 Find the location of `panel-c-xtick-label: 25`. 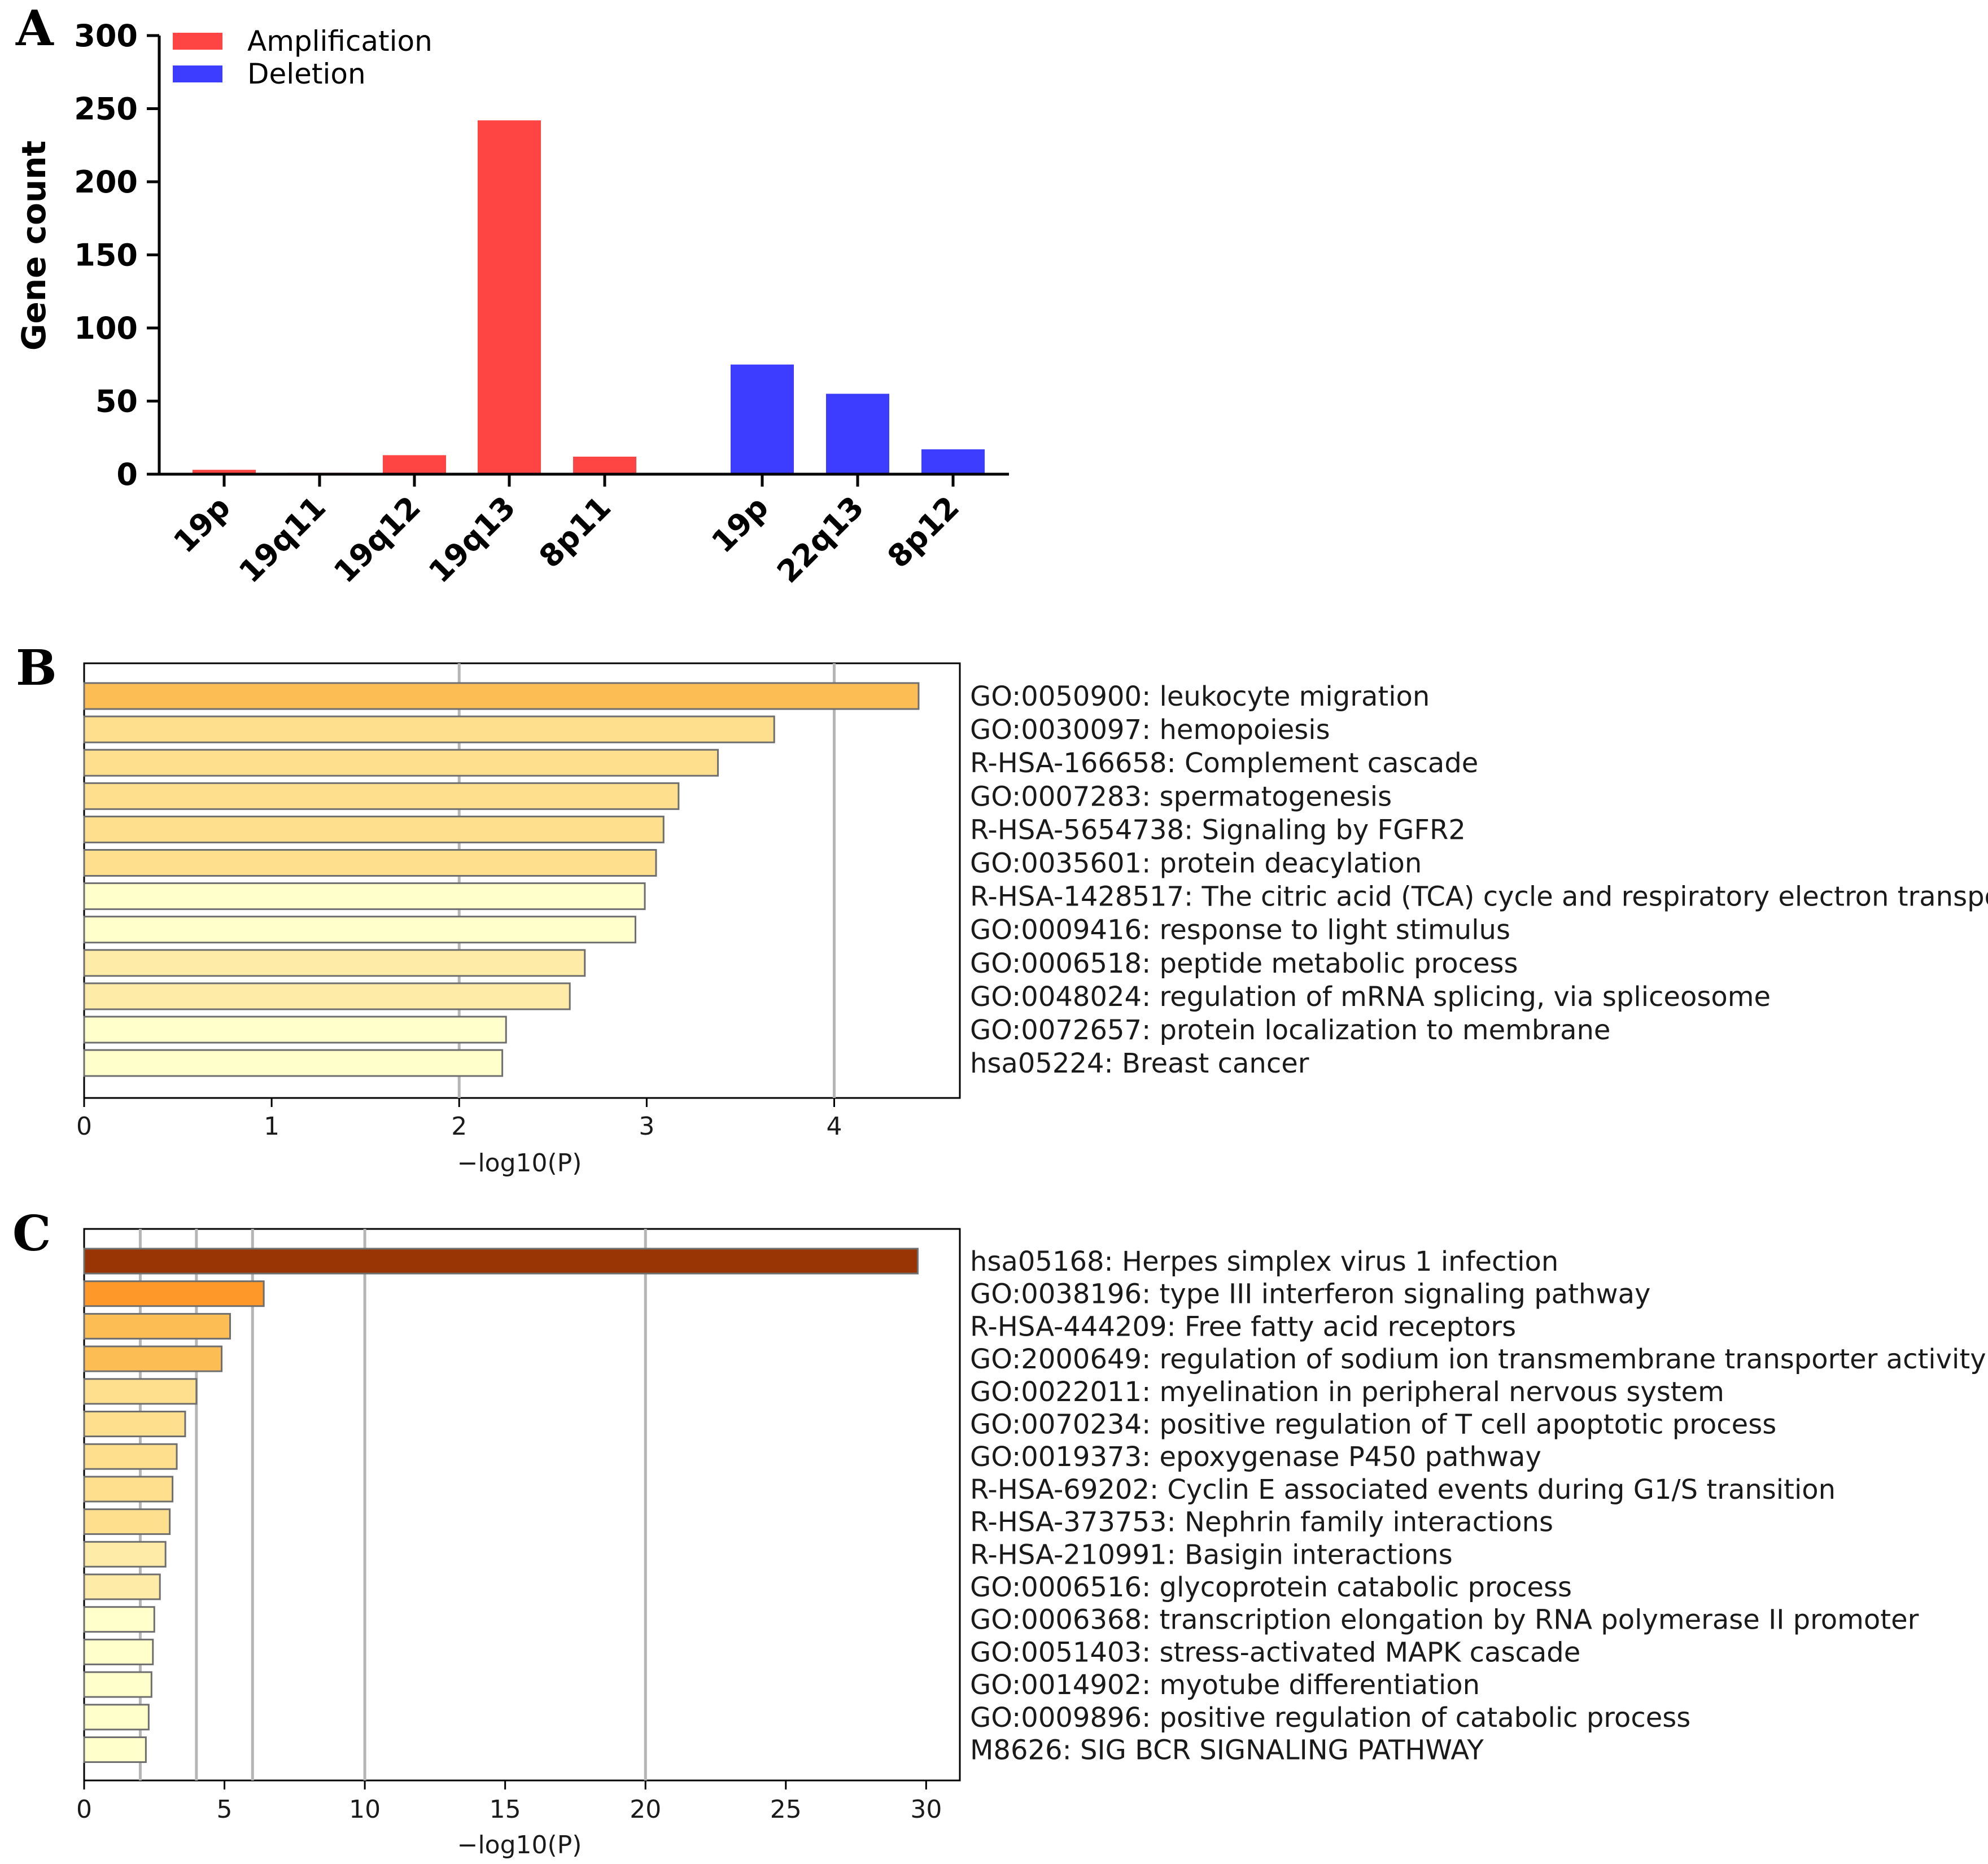

panel-c-xtick-label: 25 is located at coordinates (786, 1809).